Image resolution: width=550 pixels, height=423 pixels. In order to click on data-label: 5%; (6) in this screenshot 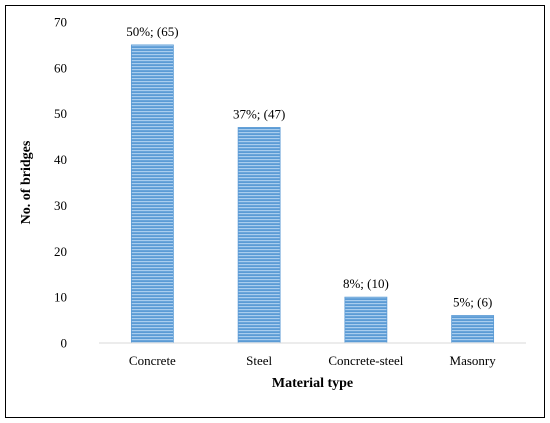, I will do `click(472, 301)`.